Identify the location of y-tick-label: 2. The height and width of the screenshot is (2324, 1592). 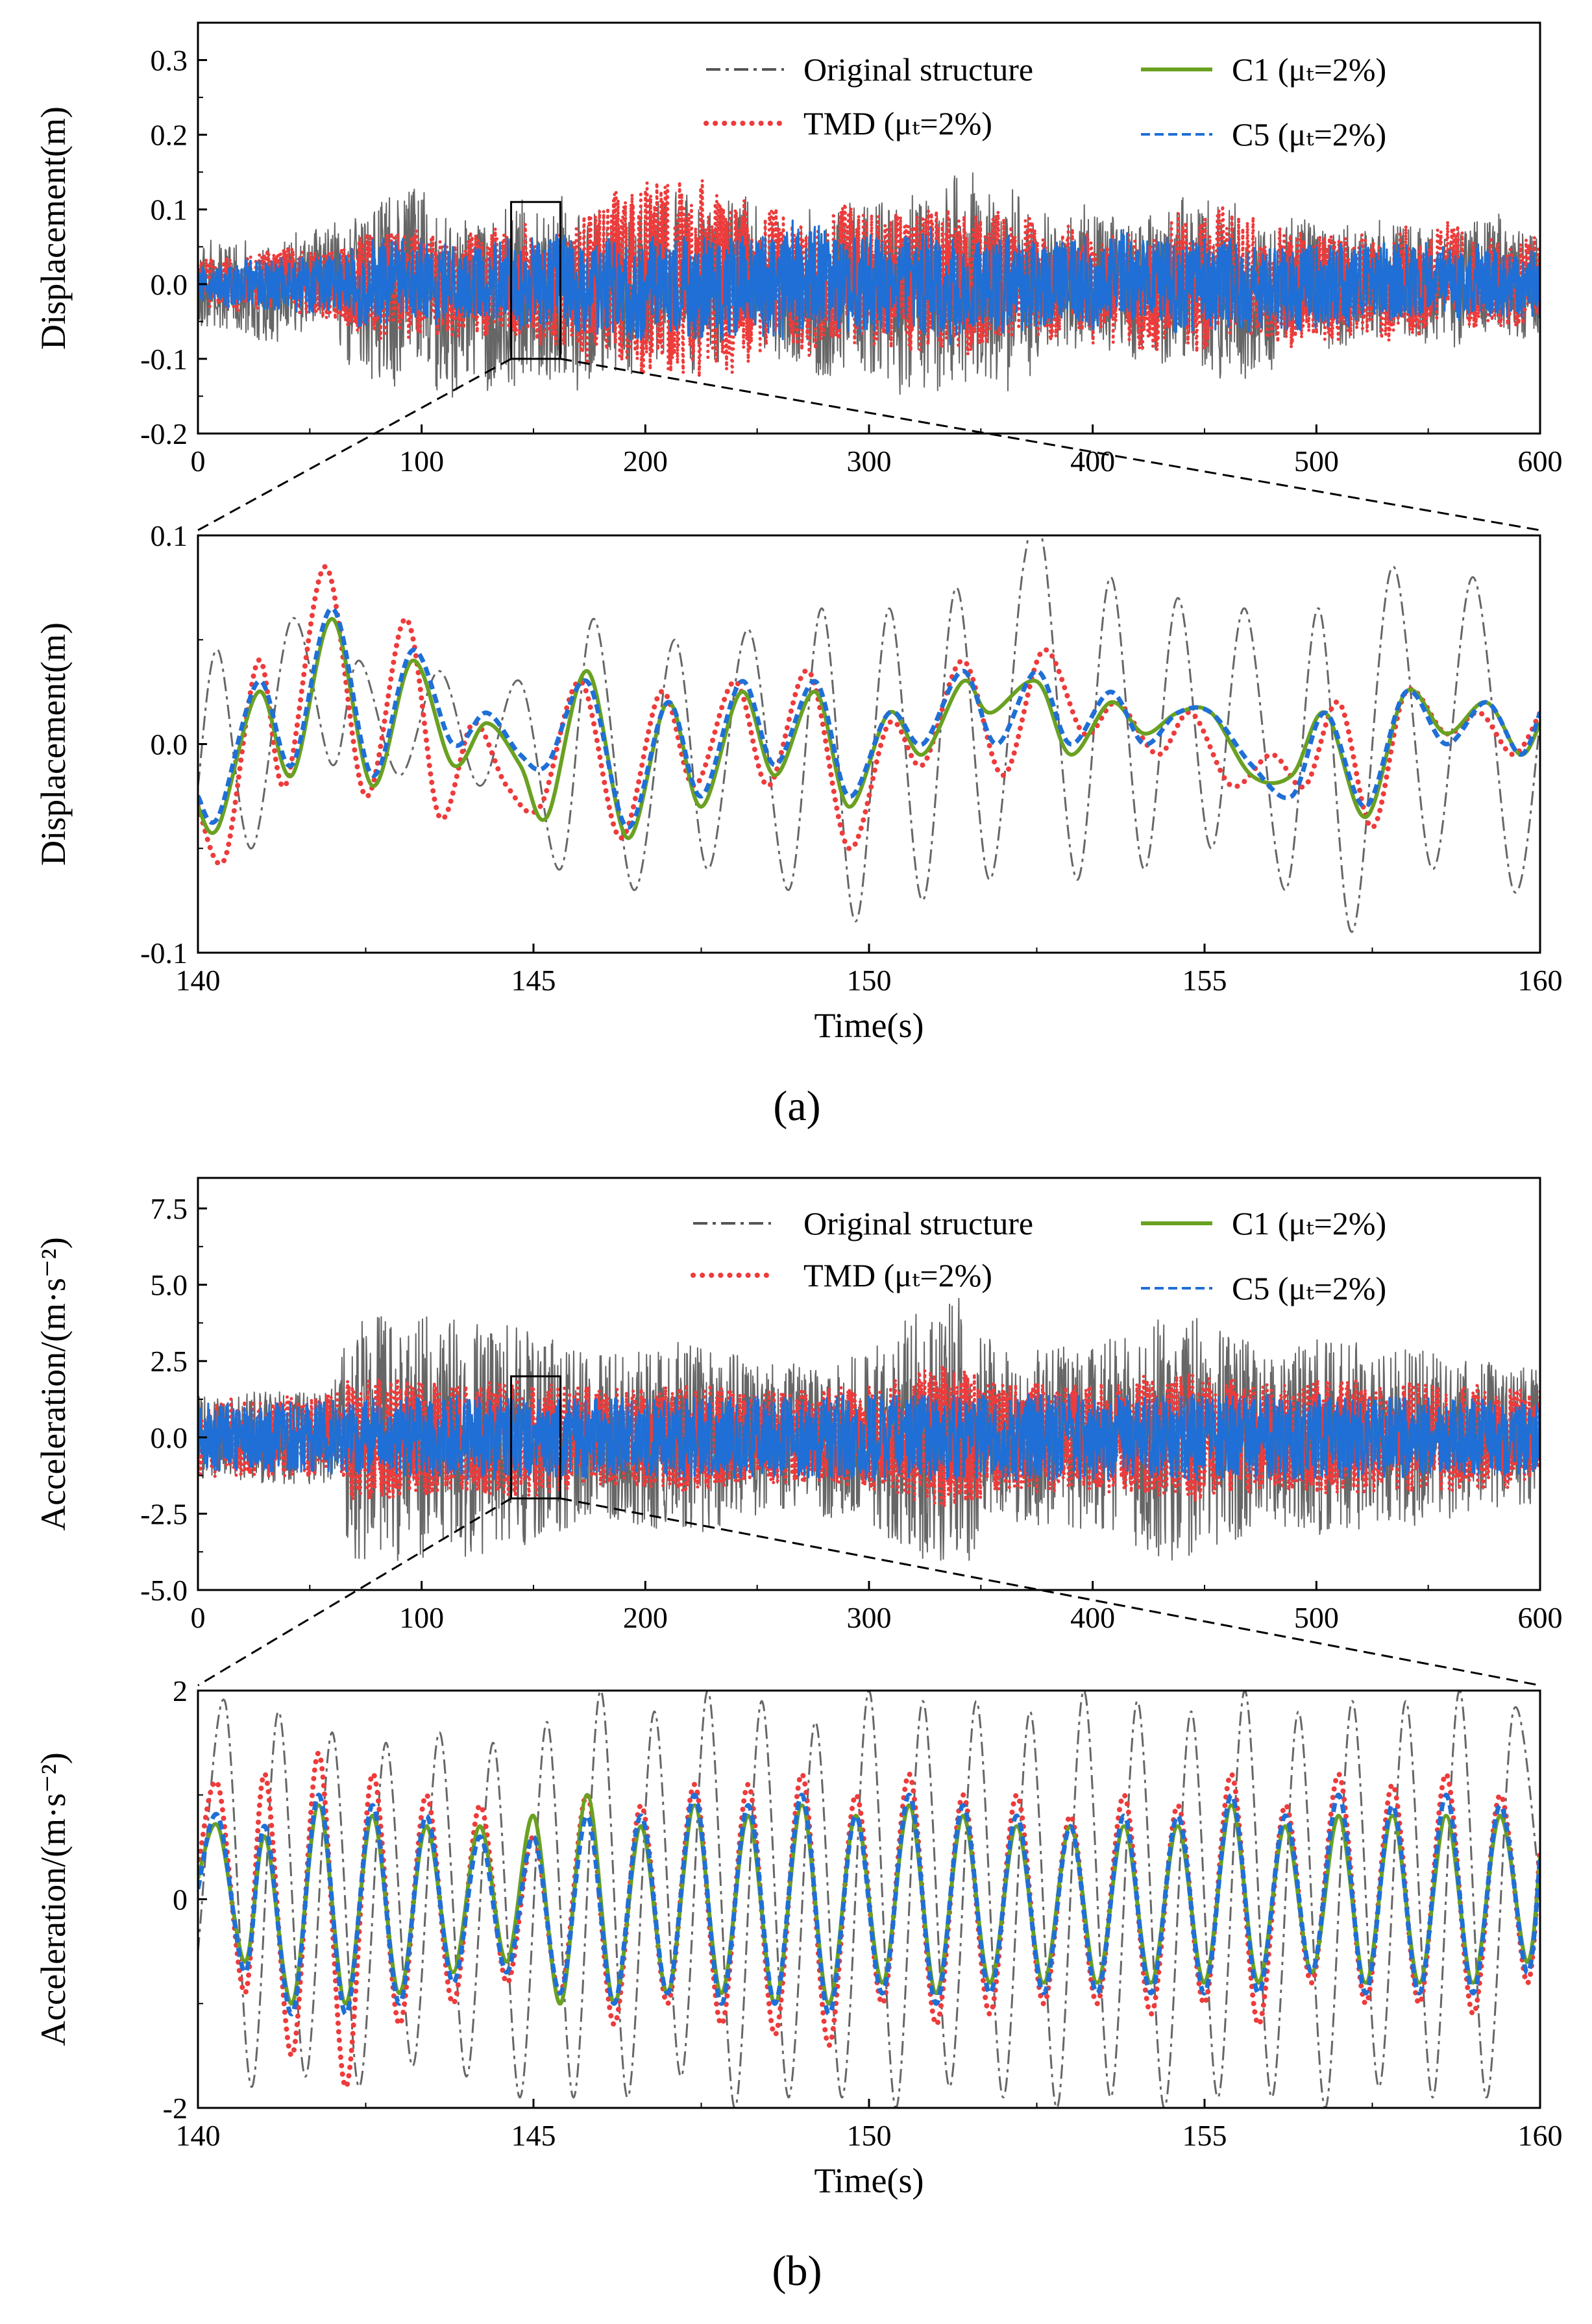
(180, 1690).